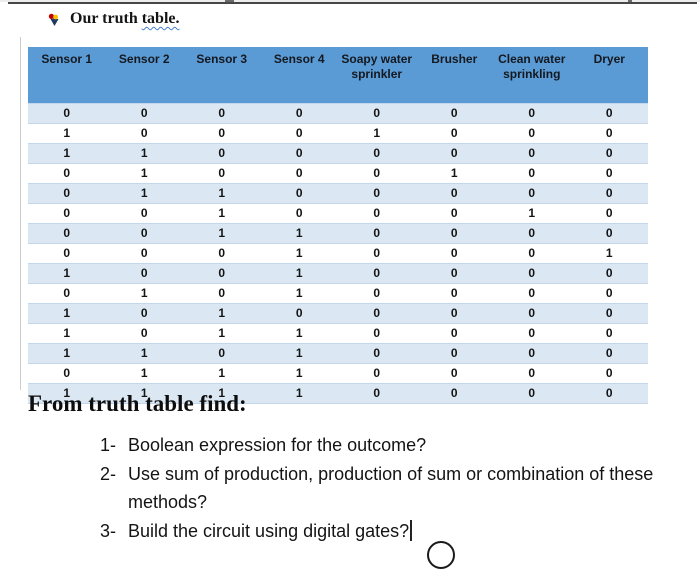 Image resolution: width=700 pixels, height=569 pixels. I want to click on list-item-number: 2-, so click(108, 474).